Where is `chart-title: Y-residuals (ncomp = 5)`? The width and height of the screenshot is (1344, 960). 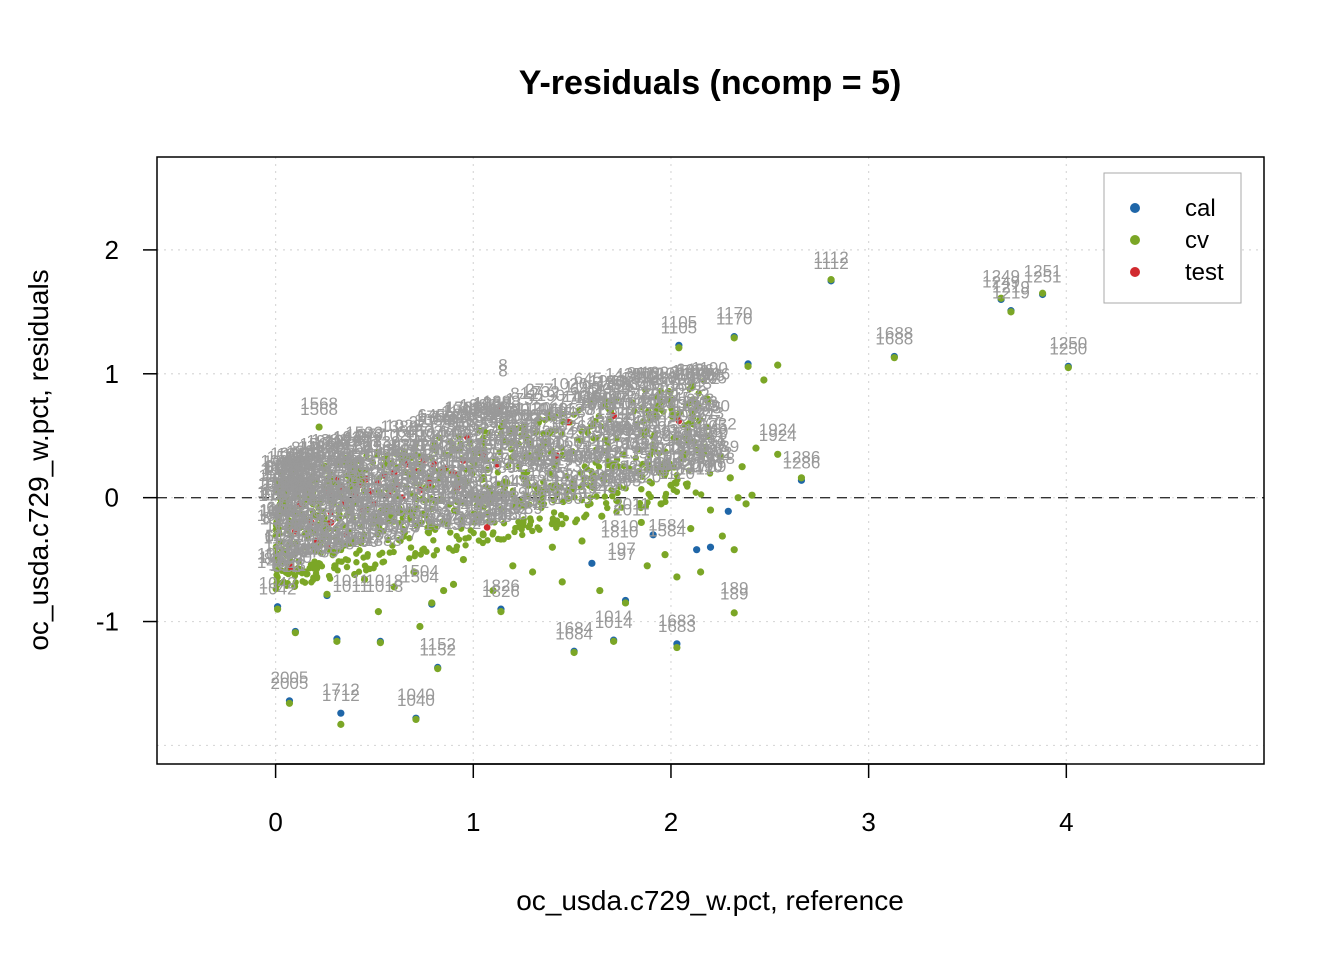 chart-title: Y-residuals (ncomp = 5) is located at coordinates (710, 83).